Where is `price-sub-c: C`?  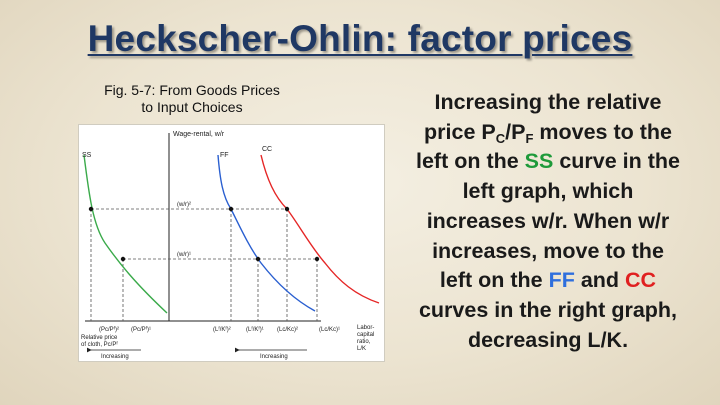 price-sub-c: C is located at coordinates (500, 138).